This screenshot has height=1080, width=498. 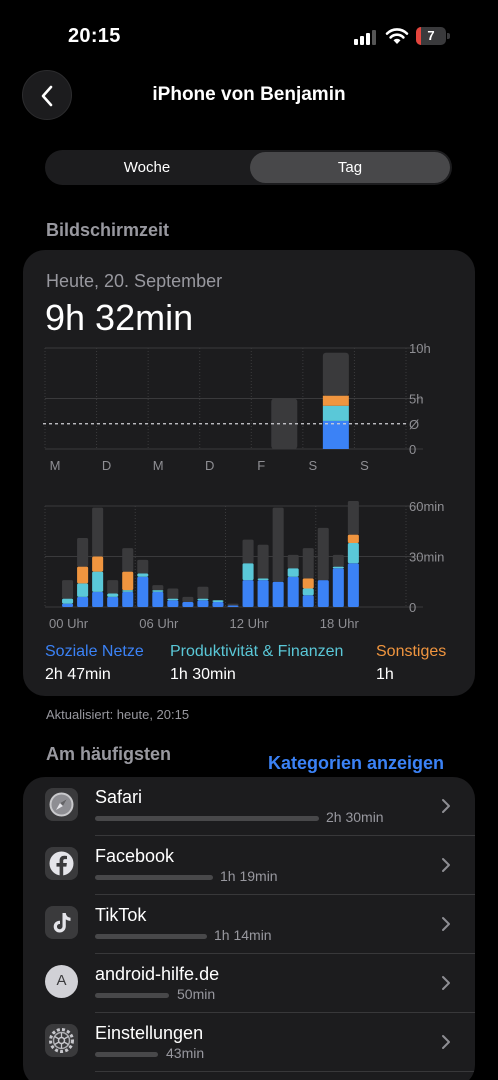 I want to click on list-item: Safari 2h 30min, so click(x=249, y=806).